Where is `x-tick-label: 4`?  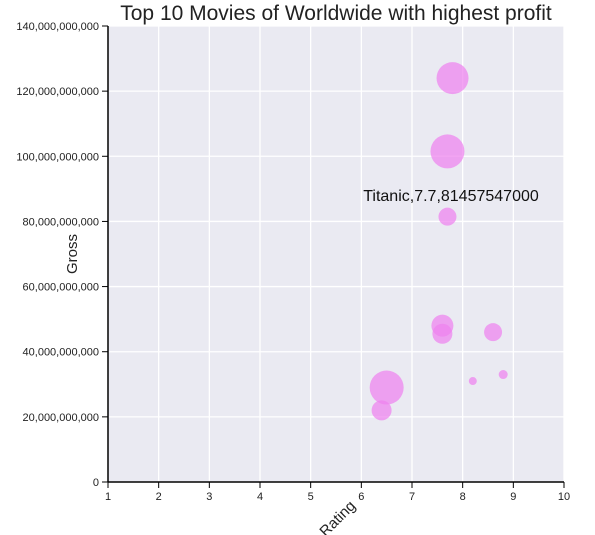
x-tick-label: 4 is located at coordinates (260, 497).